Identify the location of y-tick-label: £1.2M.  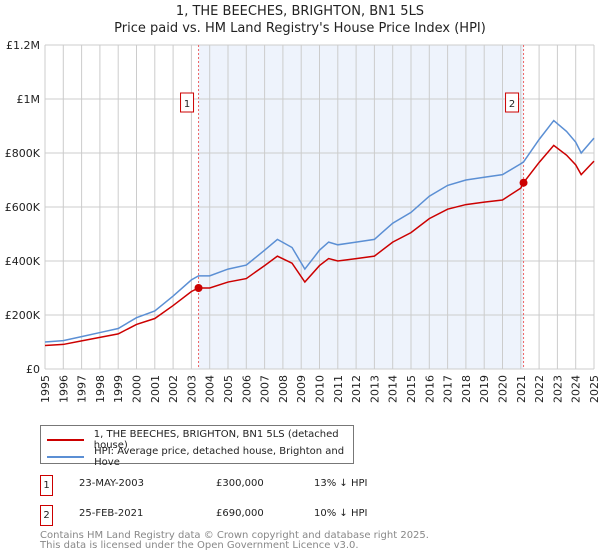
(23, 45).